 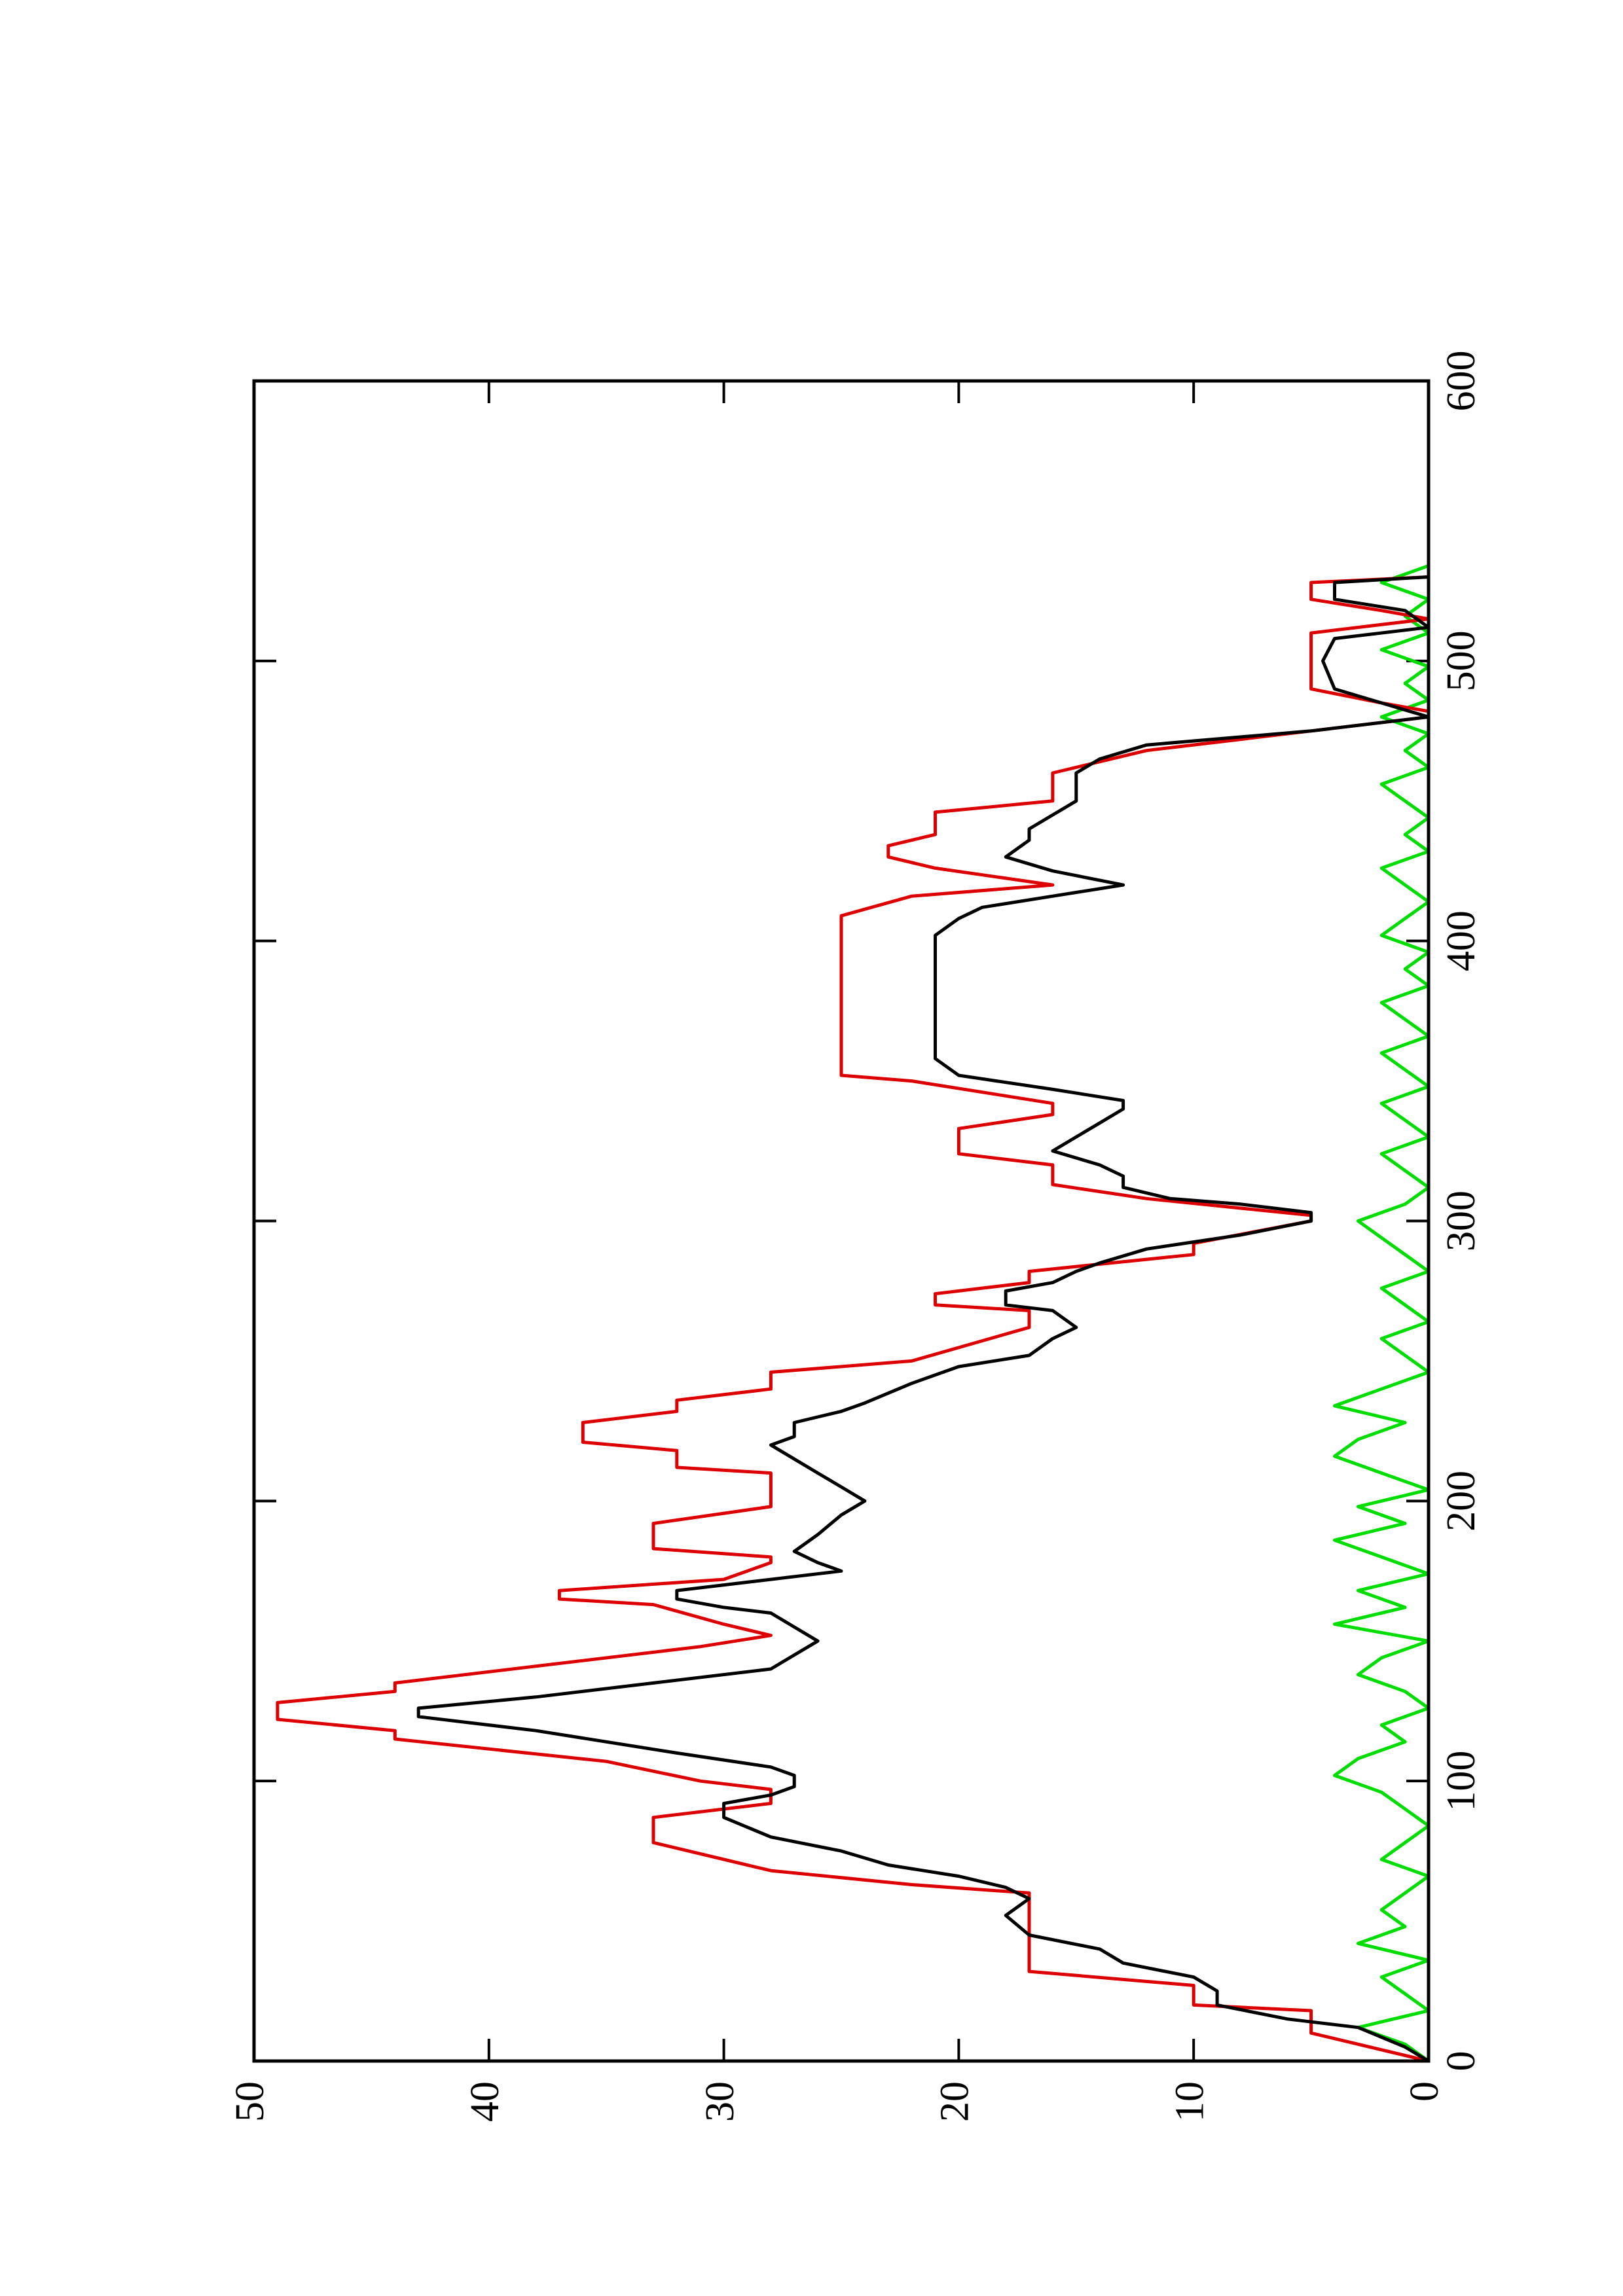 I want to click on y-tick-label: 50, so click(x=250, y=2101).